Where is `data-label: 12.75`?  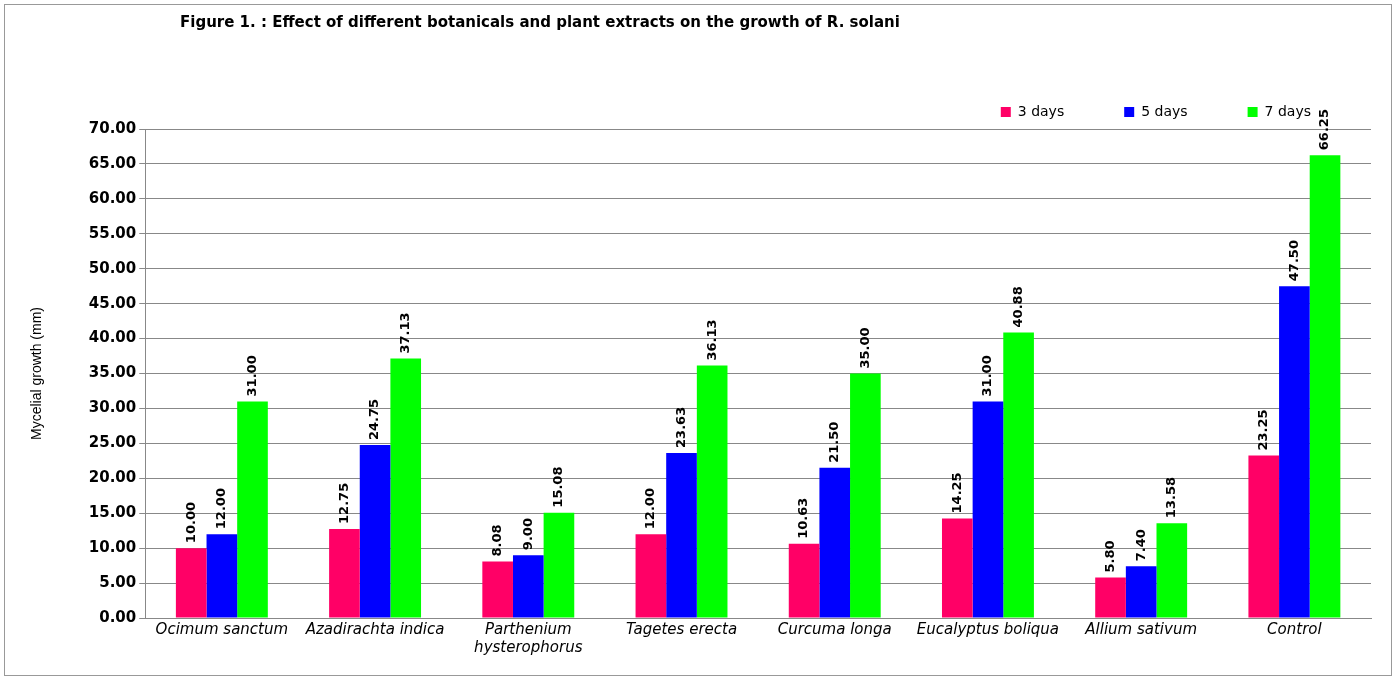
data-label: 12.75 is located at coordinates (343, 503).